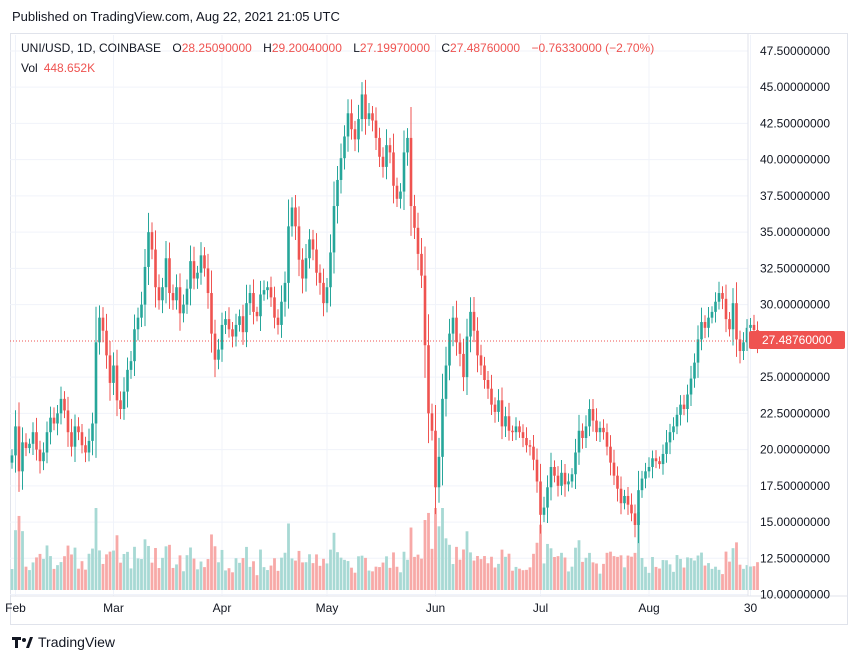 The height and width of the screenshot is (663, 860). What do you see at coordinates (485, 48) in the screenshot?
I see `close-value: 27.48760000` at bounding box center [485, 48].